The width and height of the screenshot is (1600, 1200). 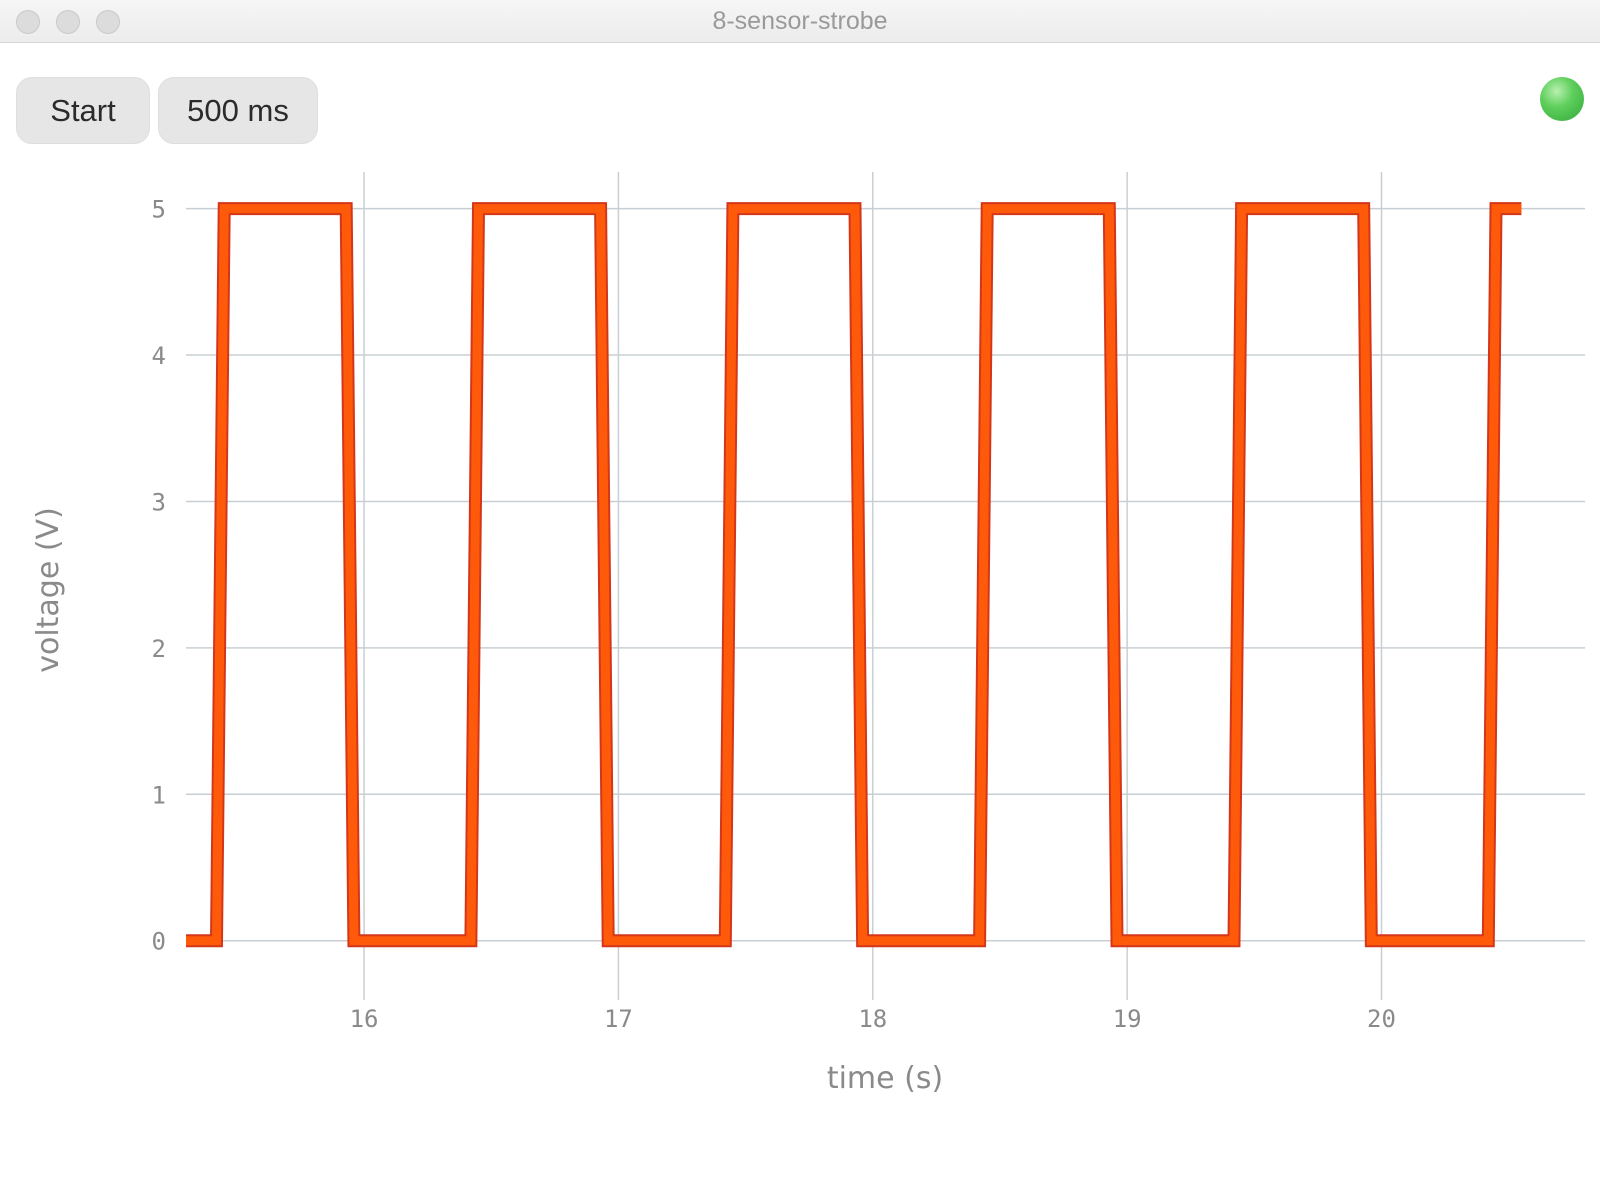 What do you see at coordinates (159, 795) in the screenshot?
I see `y-tick-label: 1` at bounding box center [159, 795].